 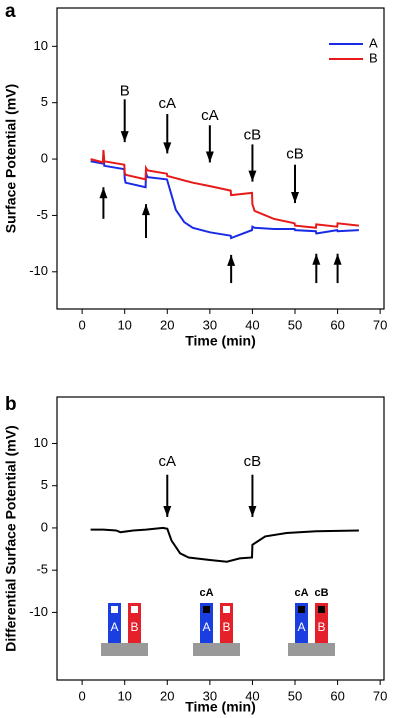 I want to click on y-axis-label: Surface Potential (mV), so click(x=11, y=158).